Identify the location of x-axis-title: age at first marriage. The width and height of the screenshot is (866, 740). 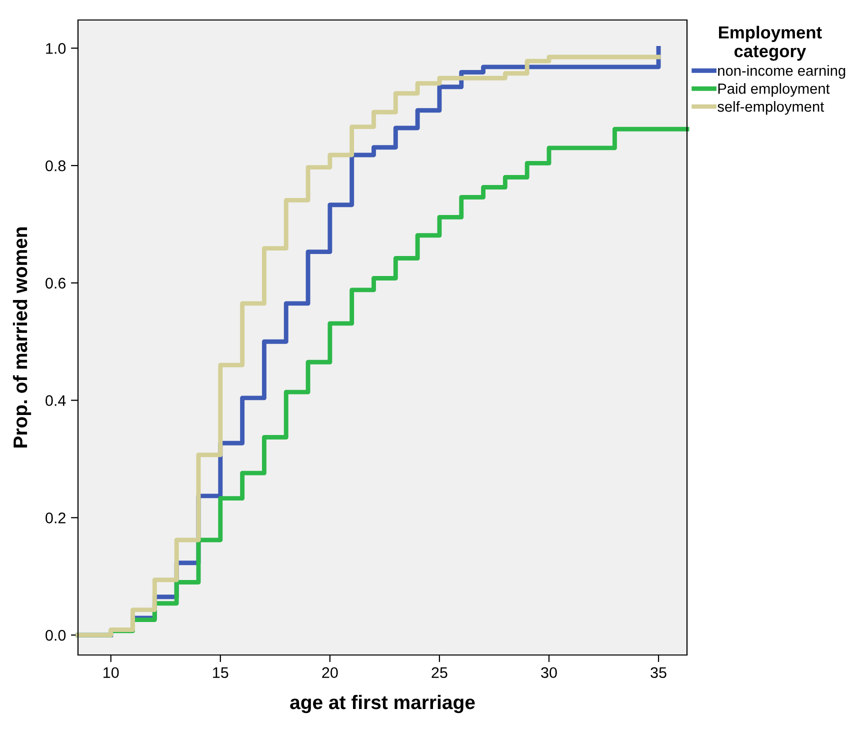
(382, 704).